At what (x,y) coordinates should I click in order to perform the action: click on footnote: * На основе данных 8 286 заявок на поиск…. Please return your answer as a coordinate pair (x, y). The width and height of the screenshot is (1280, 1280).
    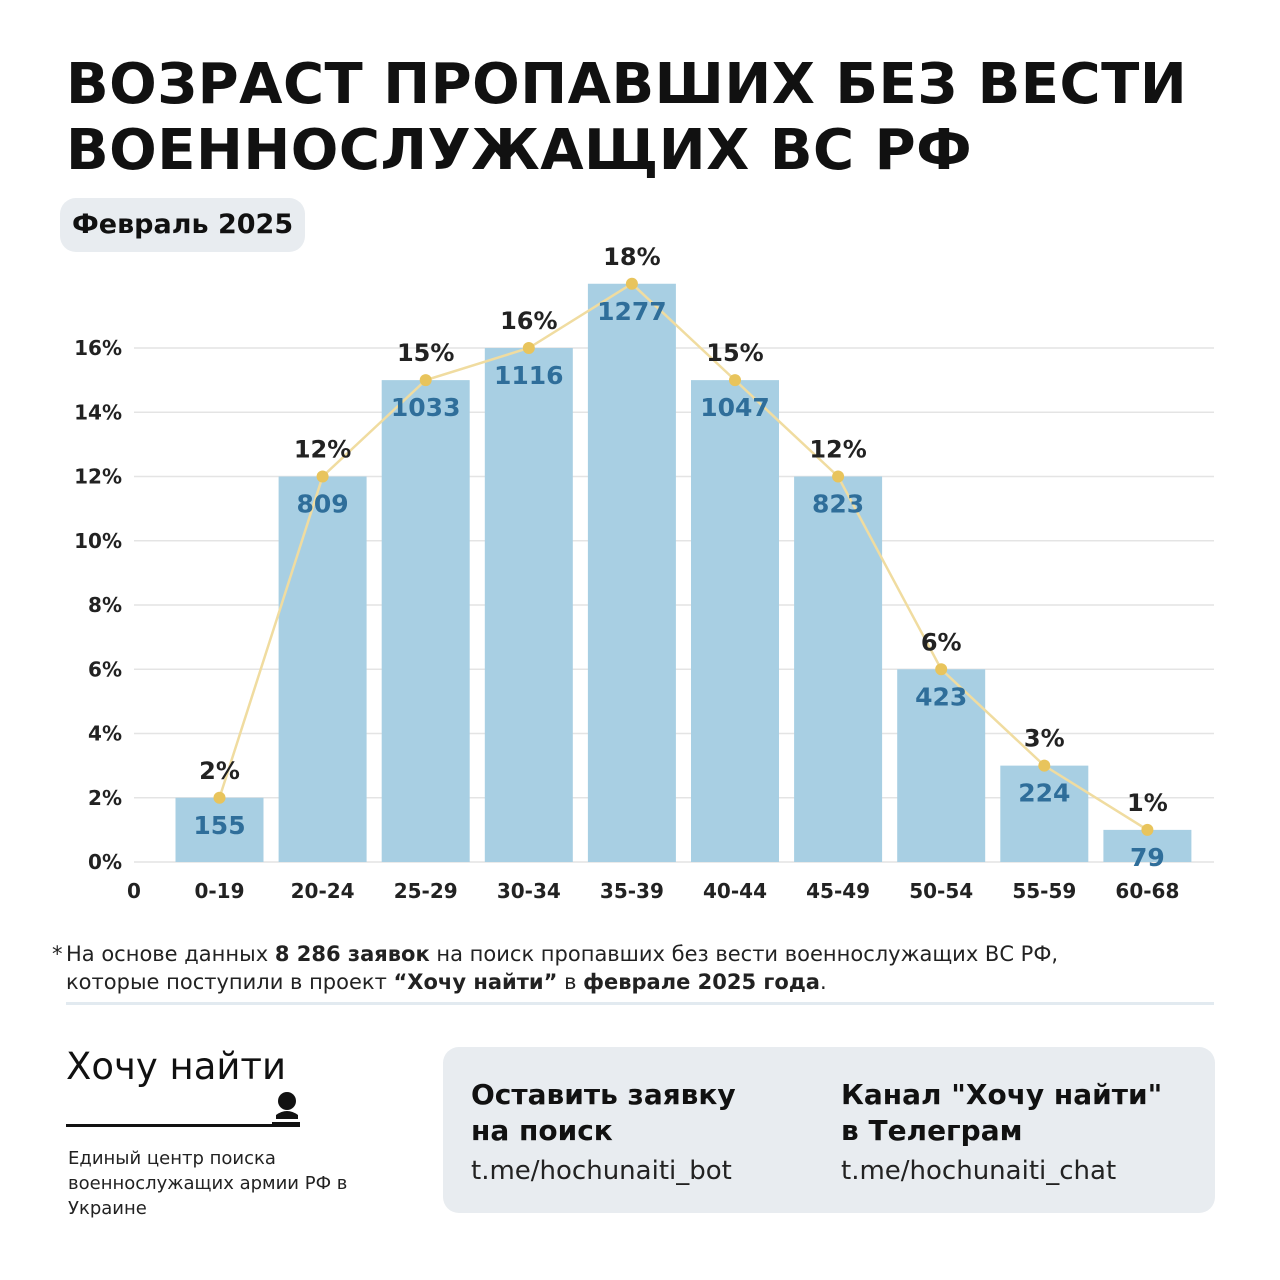
    Looking at the image, I should click on (642, 968).